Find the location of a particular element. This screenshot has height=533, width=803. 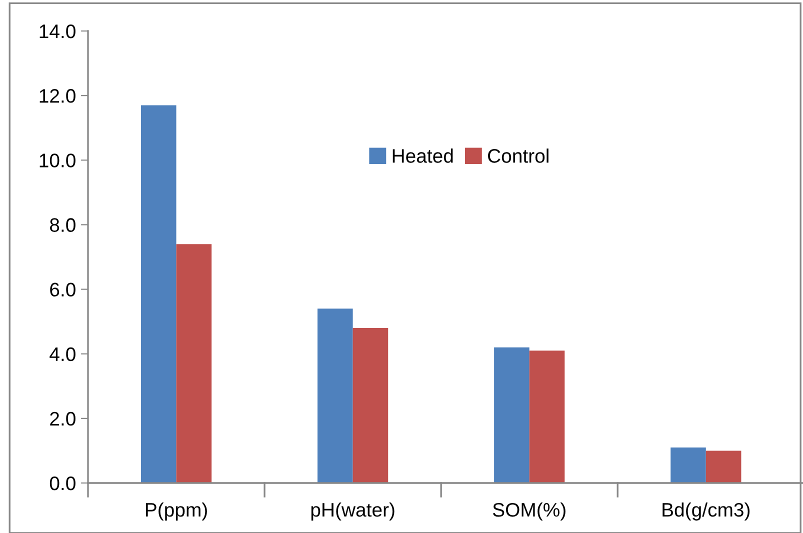

y-tick-label: 0.0 is located at coordinates (63, 483).